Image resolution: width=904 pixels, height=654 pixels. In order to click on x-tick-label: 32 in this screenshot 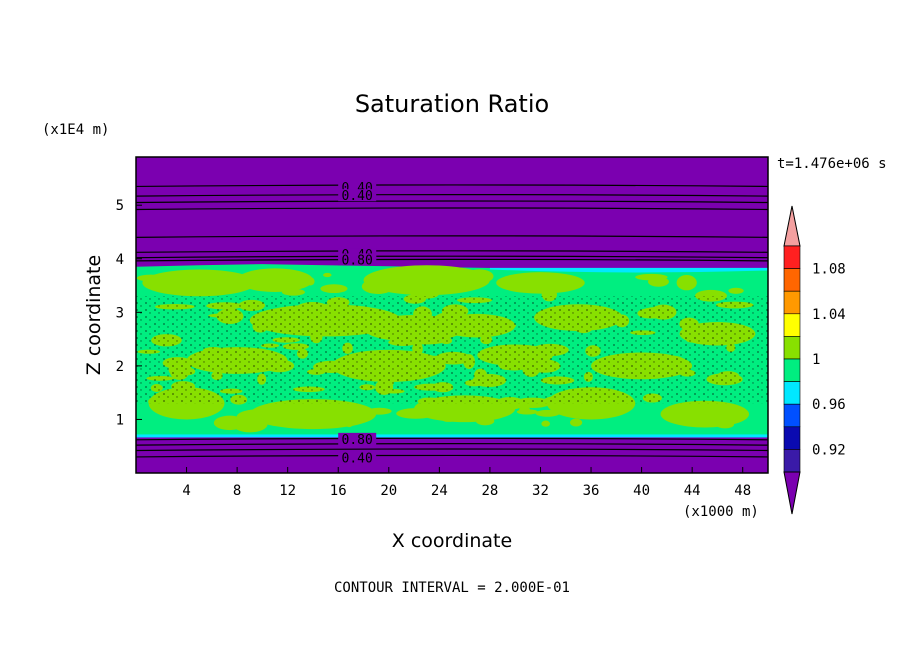, I will do `click(540, 491)`.